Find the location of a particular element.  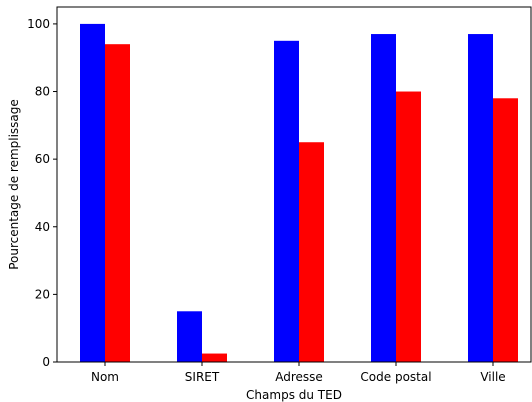

x-axis-ticks: Nom SIRET Adresse Code postal Ville is located at coordinates (298, 373).